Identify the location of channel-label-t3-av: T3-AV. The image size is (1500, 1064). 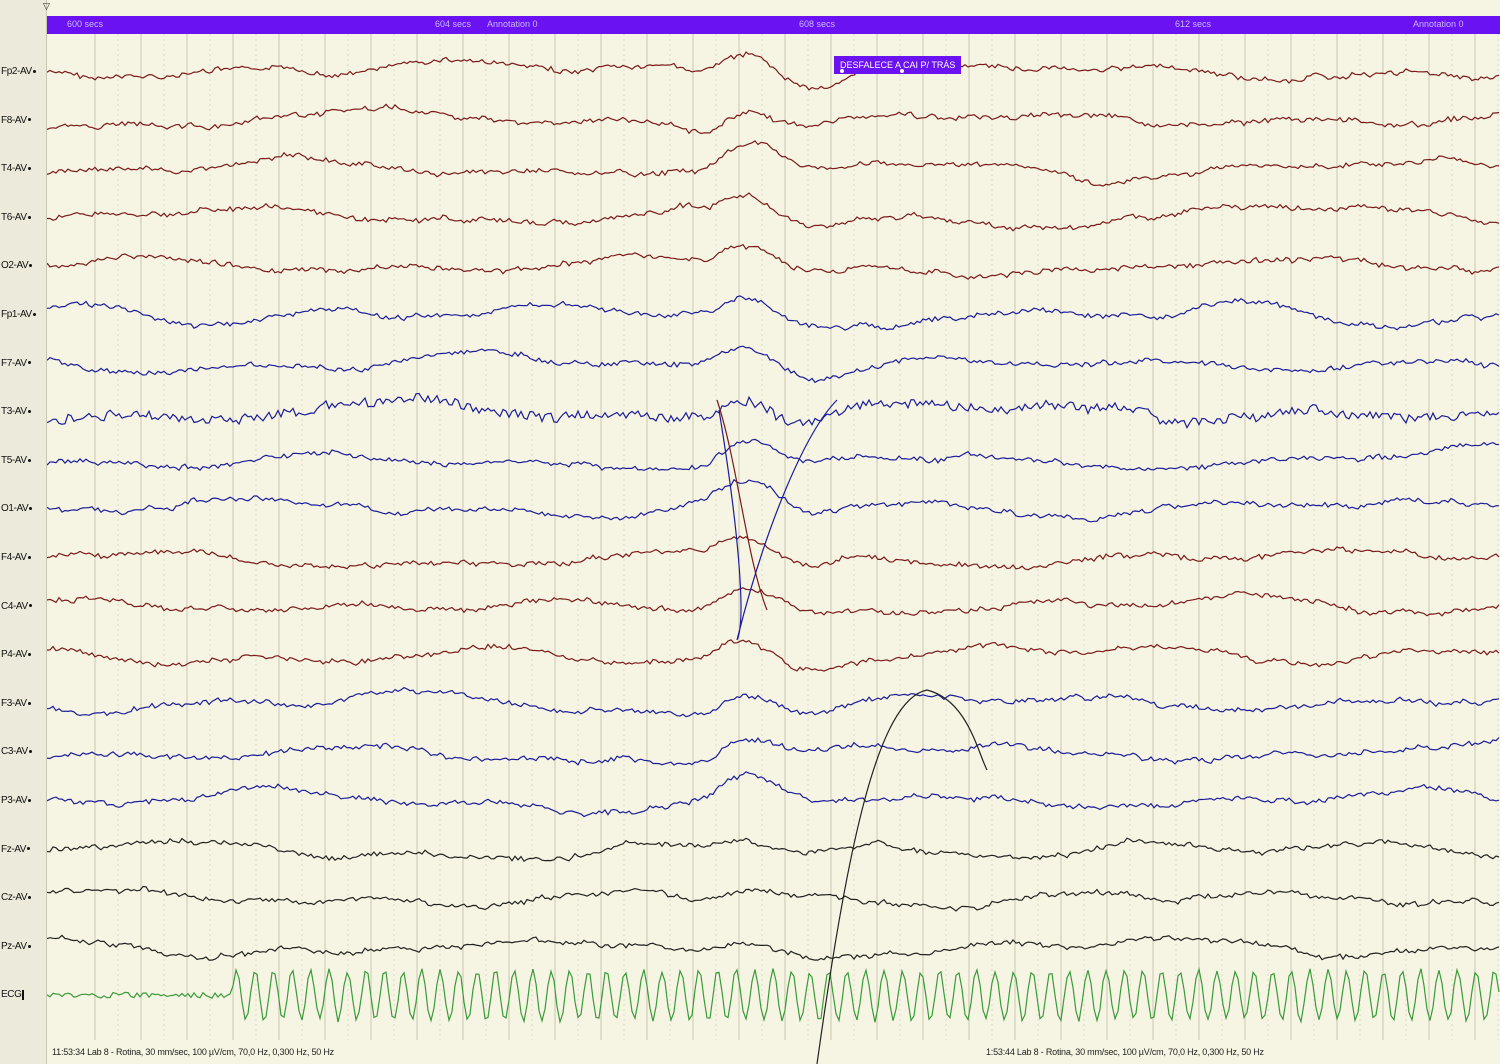
(23, 411).